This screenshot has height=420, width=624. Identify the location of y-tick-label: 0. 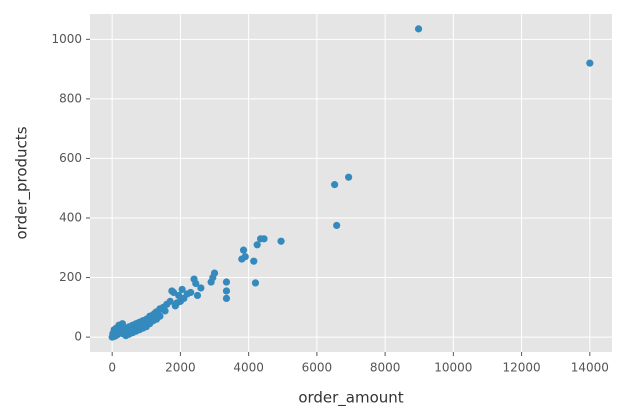
(78, 337).